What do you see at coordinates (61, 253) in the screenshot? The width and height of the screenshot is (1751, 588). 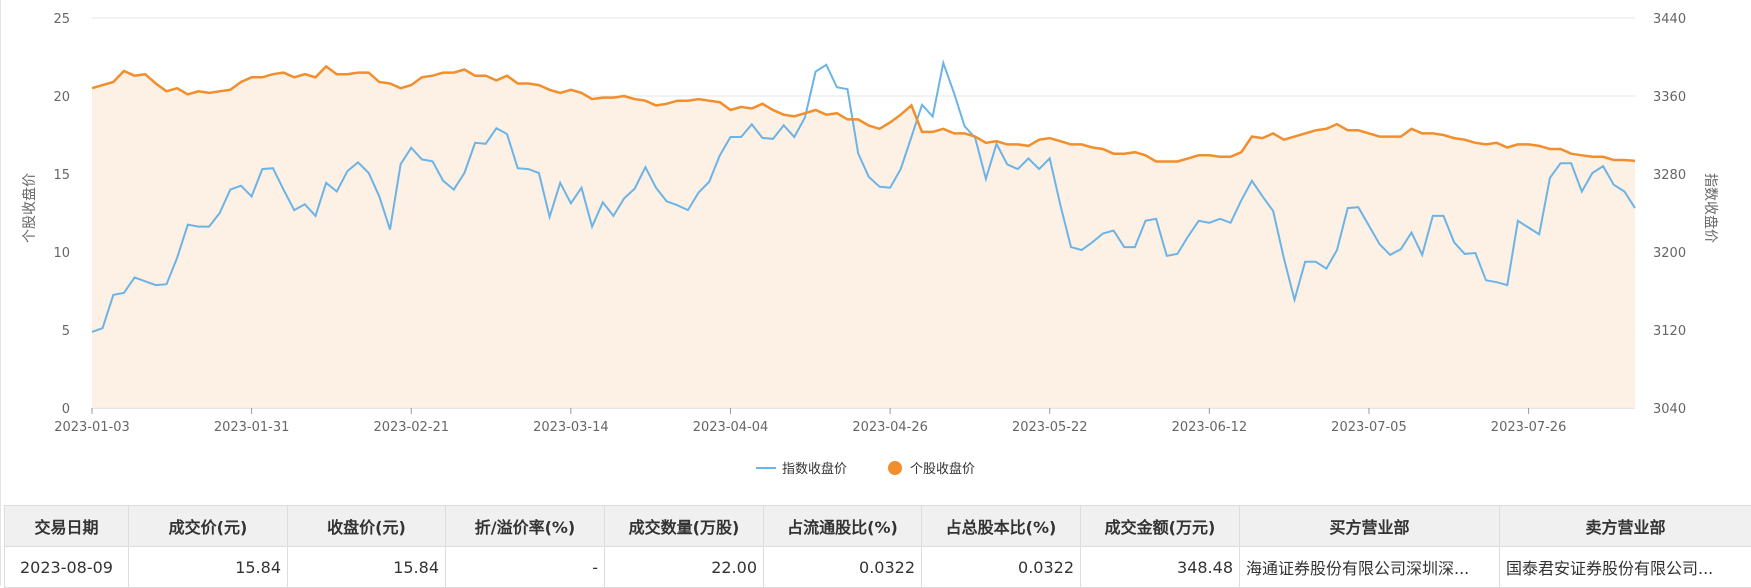 I see `left-tick-label: 10` at bounding box center [61, 253].